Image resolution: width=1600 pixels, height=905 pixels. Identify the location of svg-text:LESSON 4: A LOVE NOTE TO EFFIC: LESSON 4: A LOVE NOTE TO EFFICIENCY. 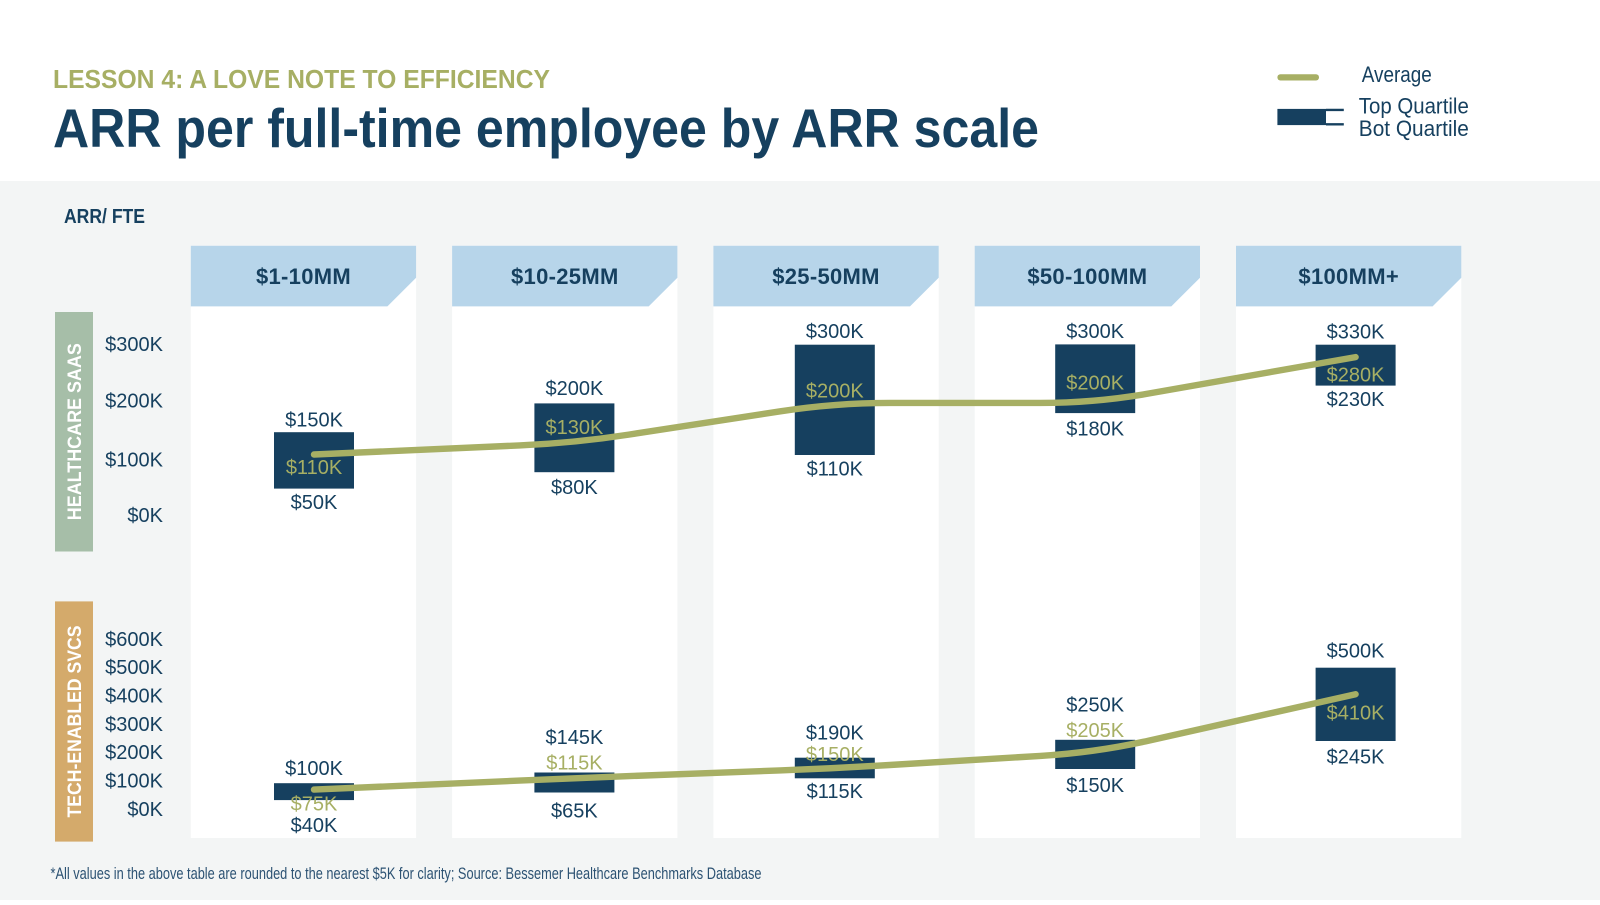
(301, 79).